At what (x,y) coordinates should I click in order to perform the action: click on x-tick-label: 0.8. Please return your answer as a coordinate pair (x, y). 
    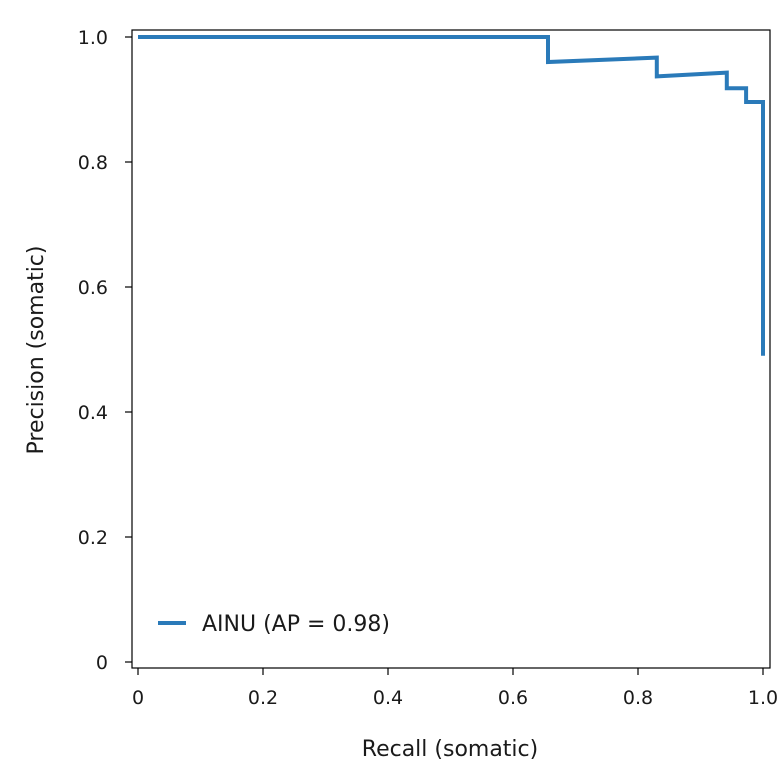
    Looking at the image, I should click on (638, 698).